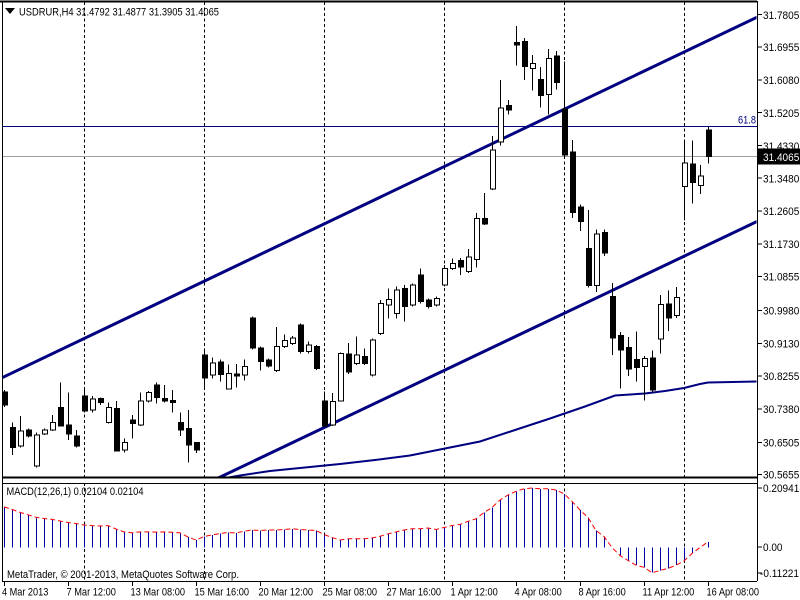 This screenshot has width=800, height=600. I want to click on svg-text: 31.7805, so click(781, 16).